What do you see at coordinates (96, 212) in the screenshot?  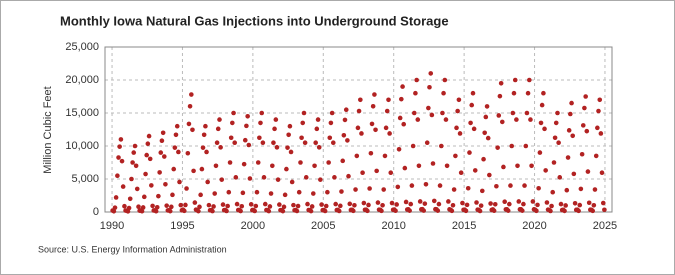 I see `y-tick-label: 0` at bounding box center [96, 212].